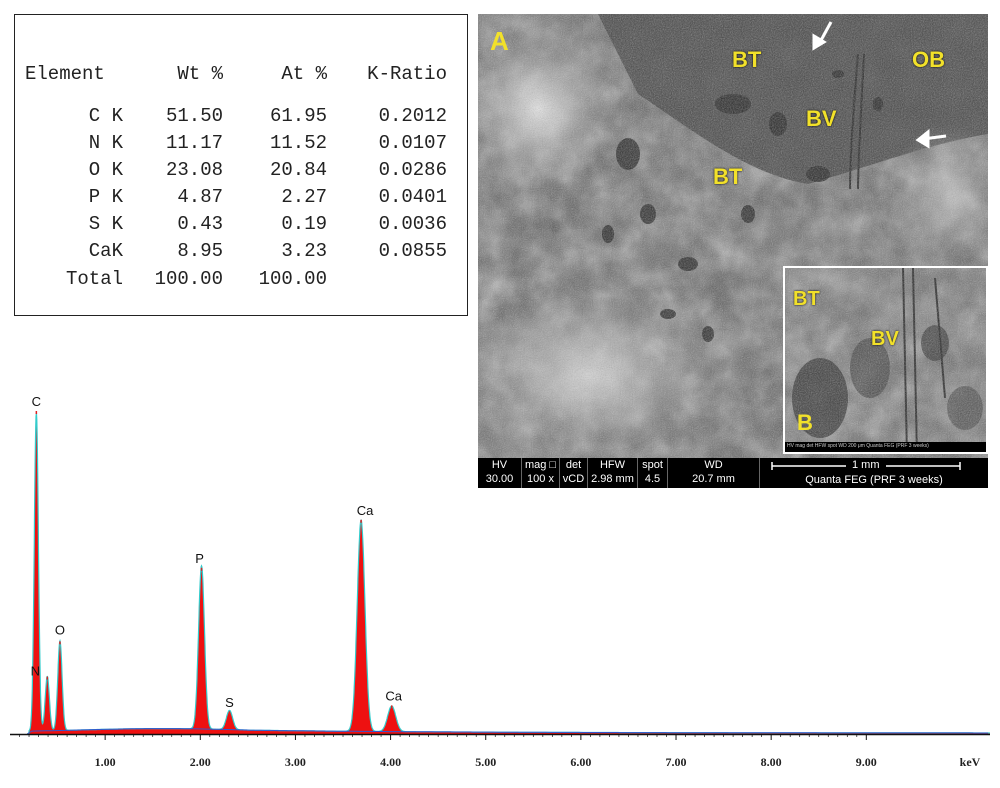 This screenshot has height=788, width=1000. What do you see at coordinates (105, 197) in the screenshot?
I see `cell-element: P K` at bounding box center [105, 197].